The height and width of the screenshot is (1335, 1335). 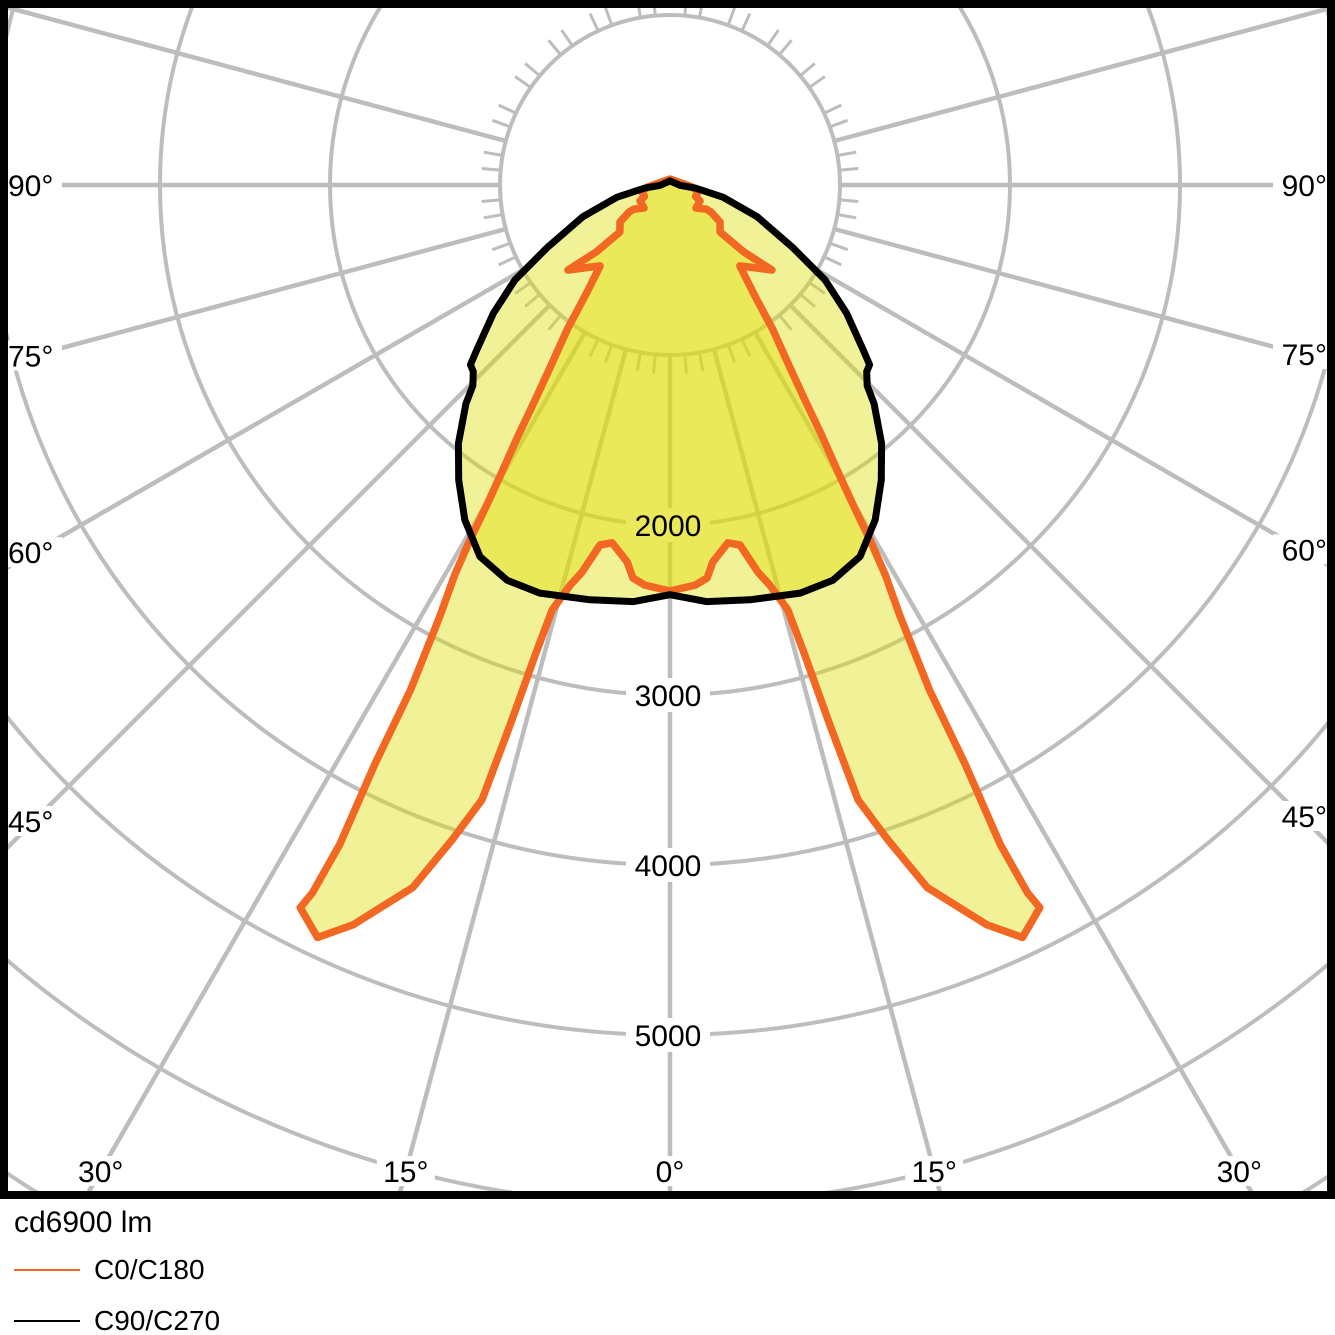 I want to click on legend-item-c90: C90/C270, so click(x=214, y=1320).